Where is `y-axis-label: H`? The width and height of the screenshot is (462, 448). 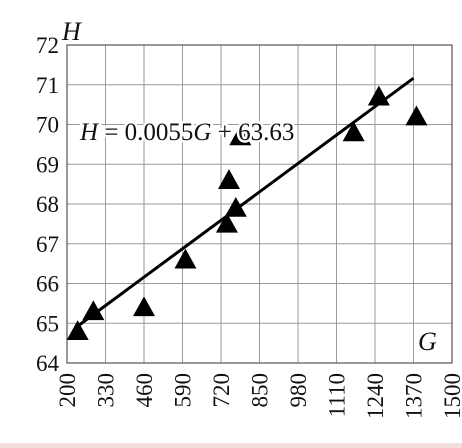
y-axis-label: H is located at coordinates (71, 31).